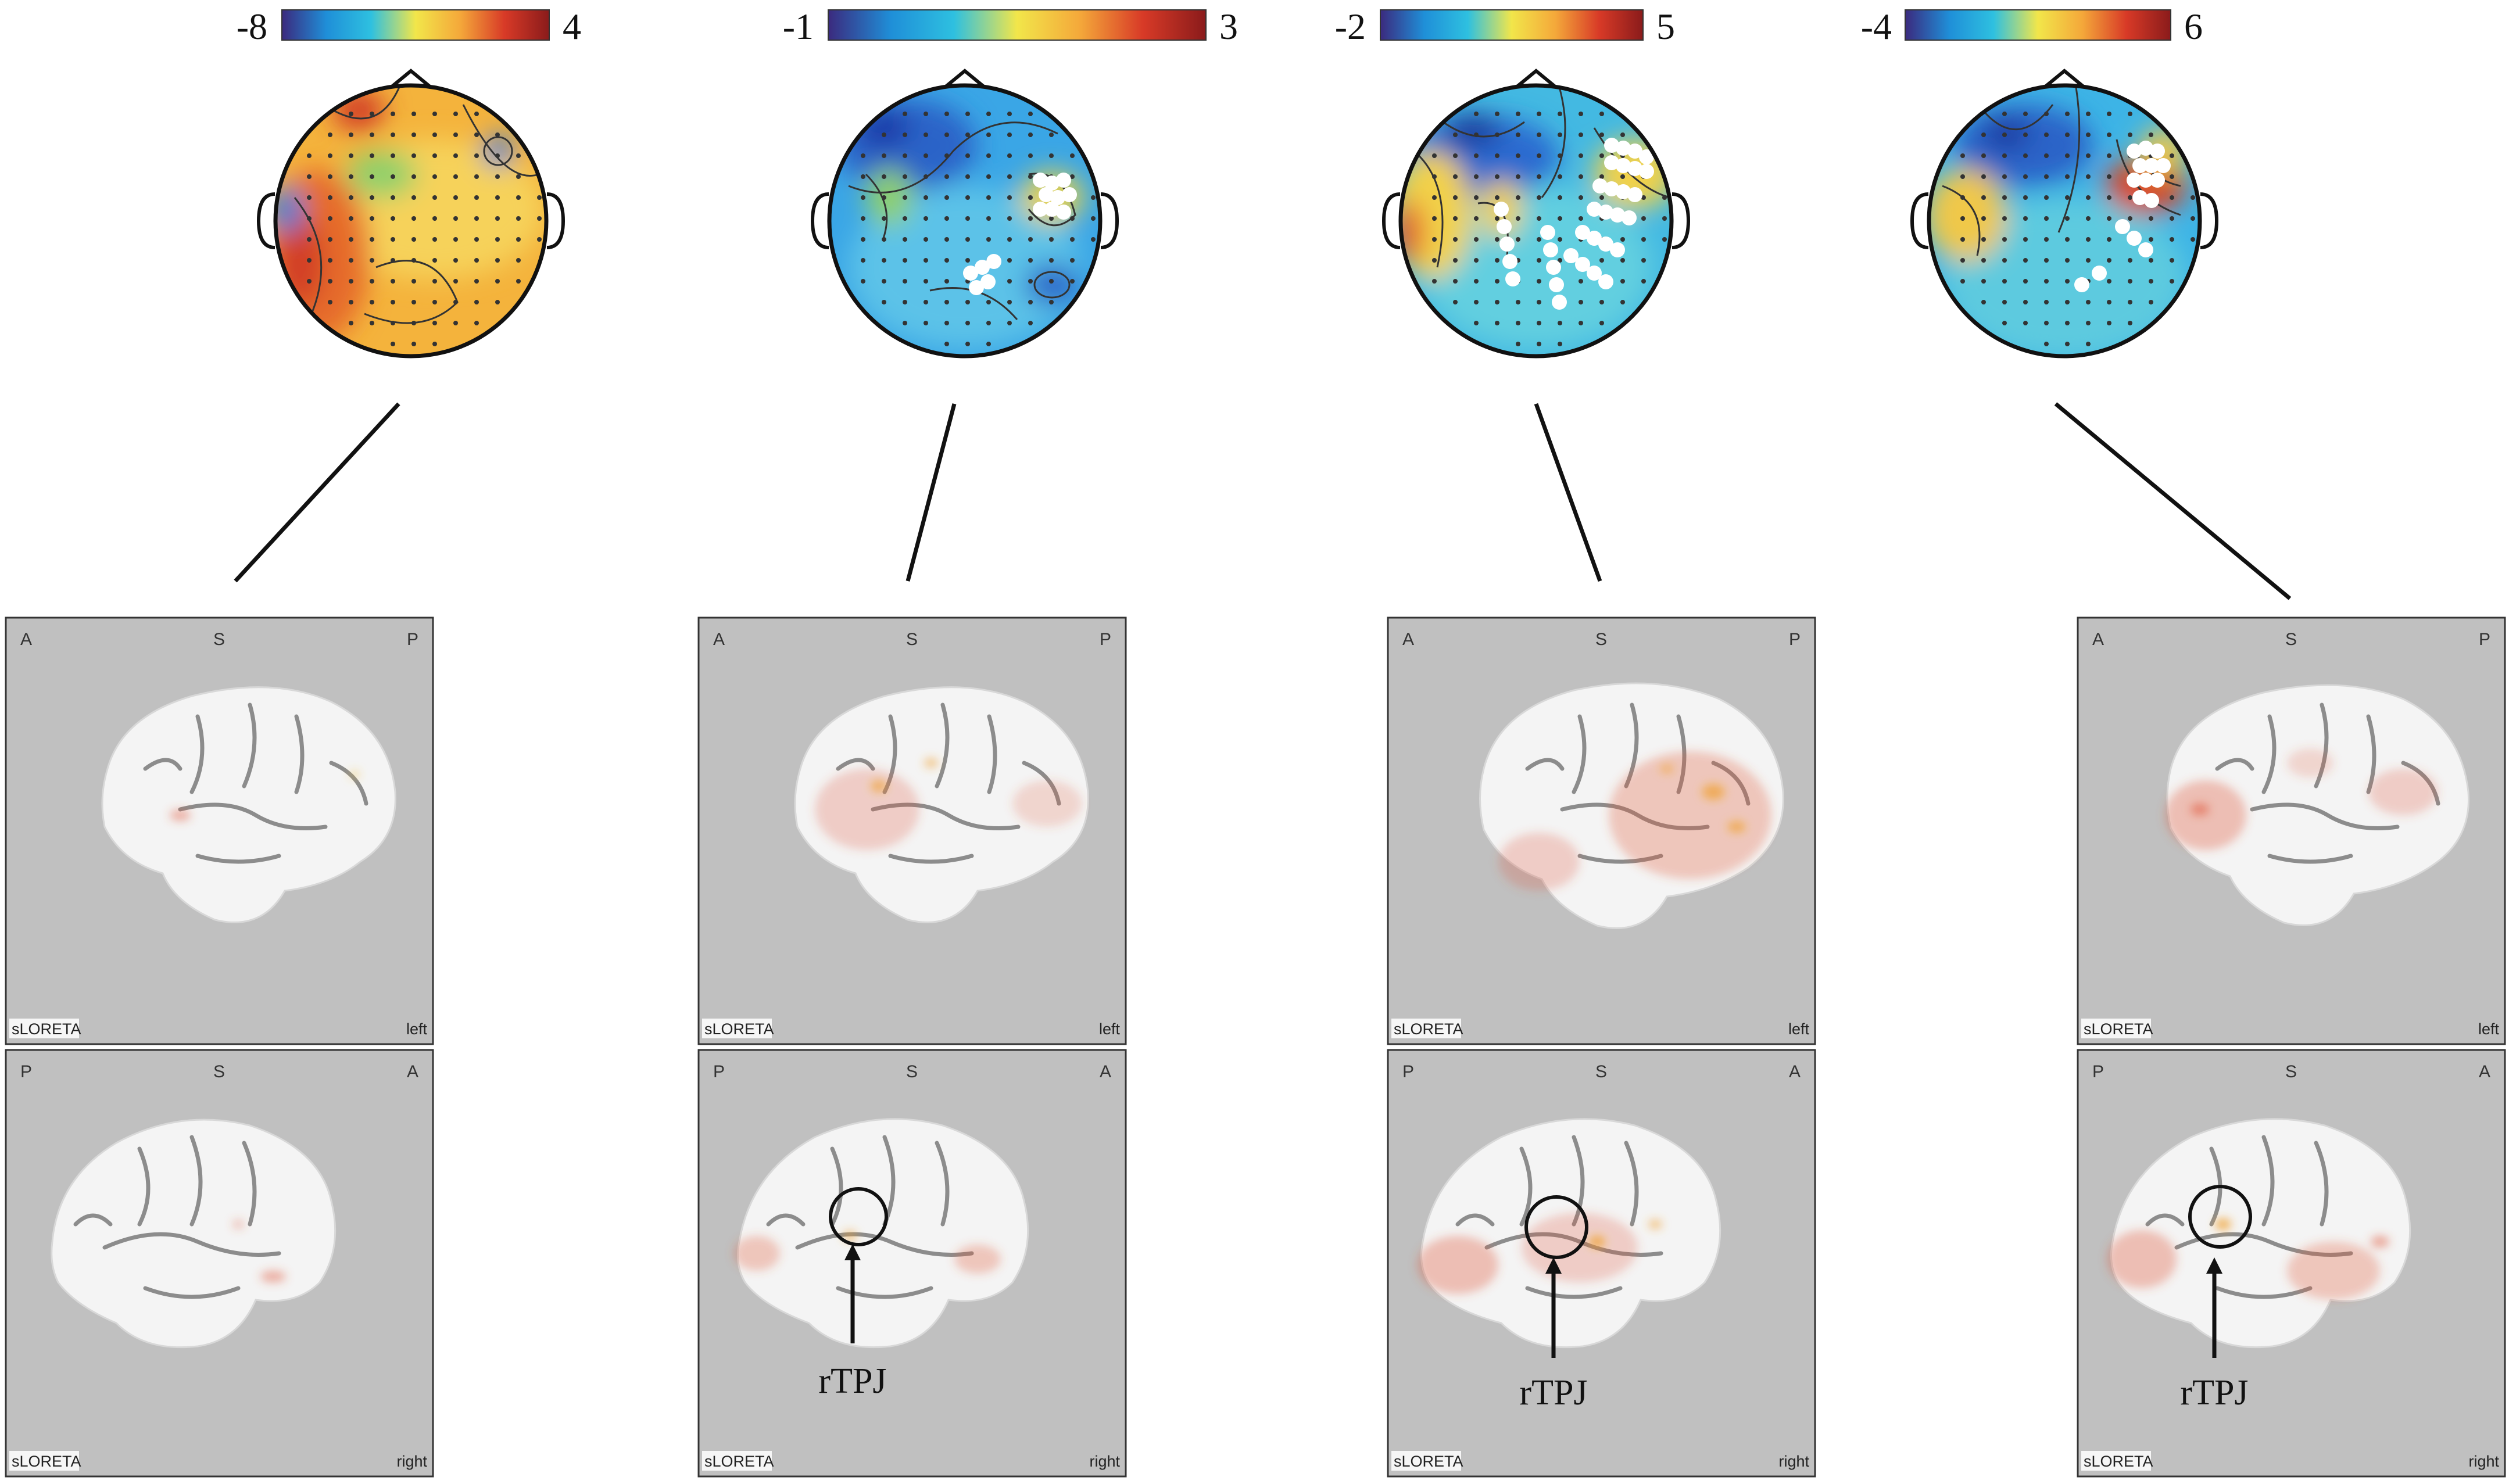 This screenshot has width=2509, height=1484. I want to click on brain-view-left: A S P sLORETA left, so click(2291, 830).